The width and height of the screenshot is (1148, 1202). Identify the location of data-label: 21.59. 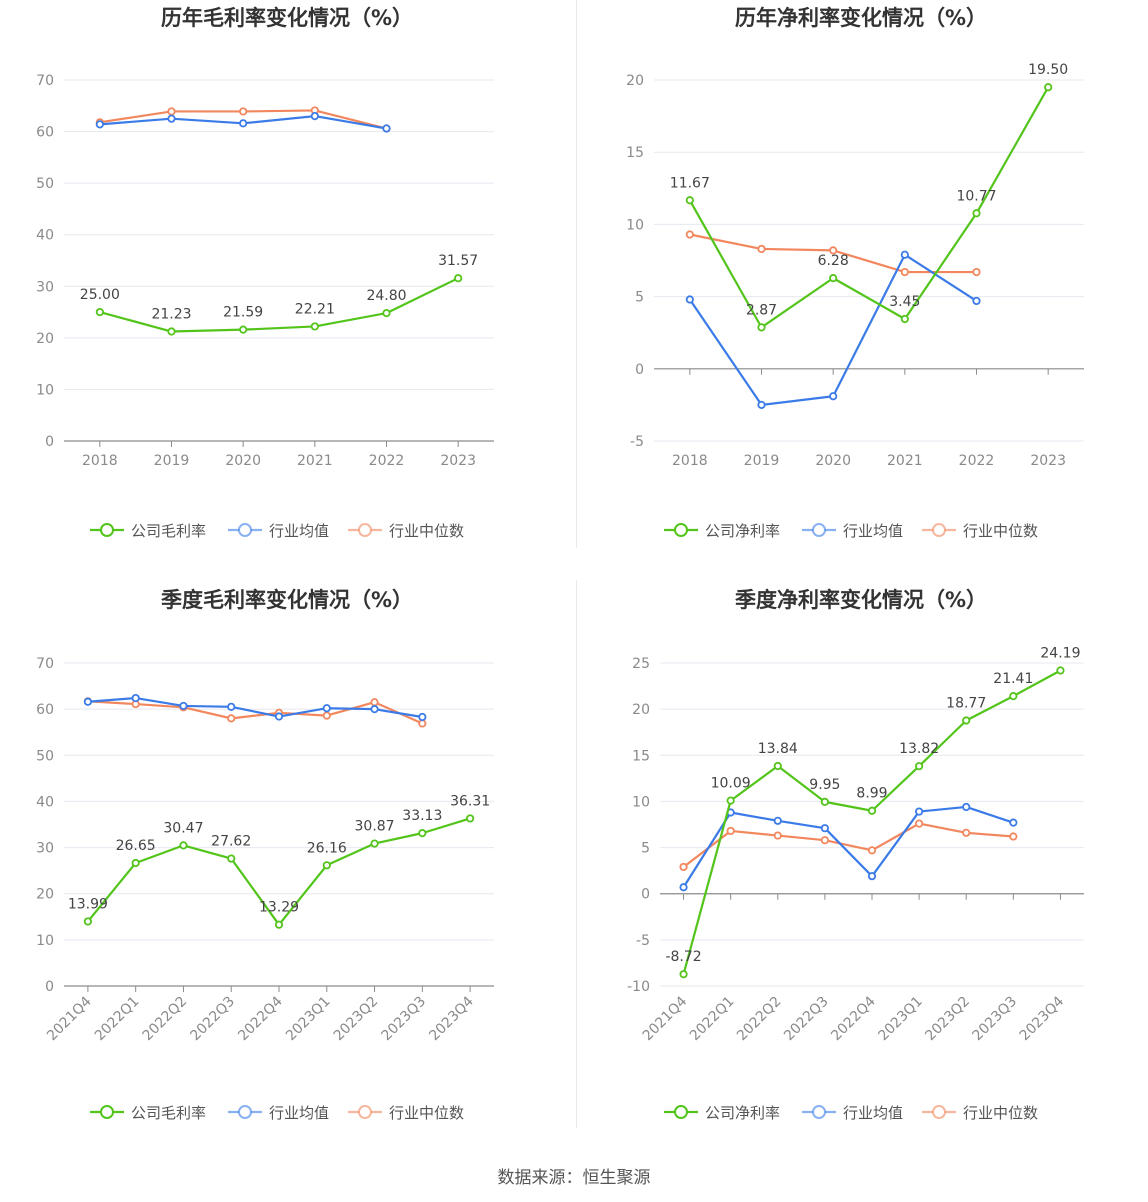
(243, 313).